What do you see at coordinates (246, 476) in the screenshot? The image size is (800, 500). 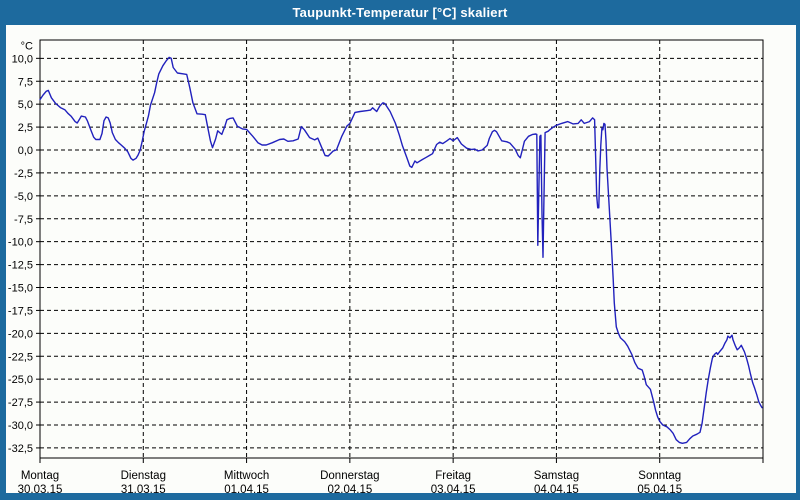 I see `day-label: Mittwoch` at bounding box center [246, 476].